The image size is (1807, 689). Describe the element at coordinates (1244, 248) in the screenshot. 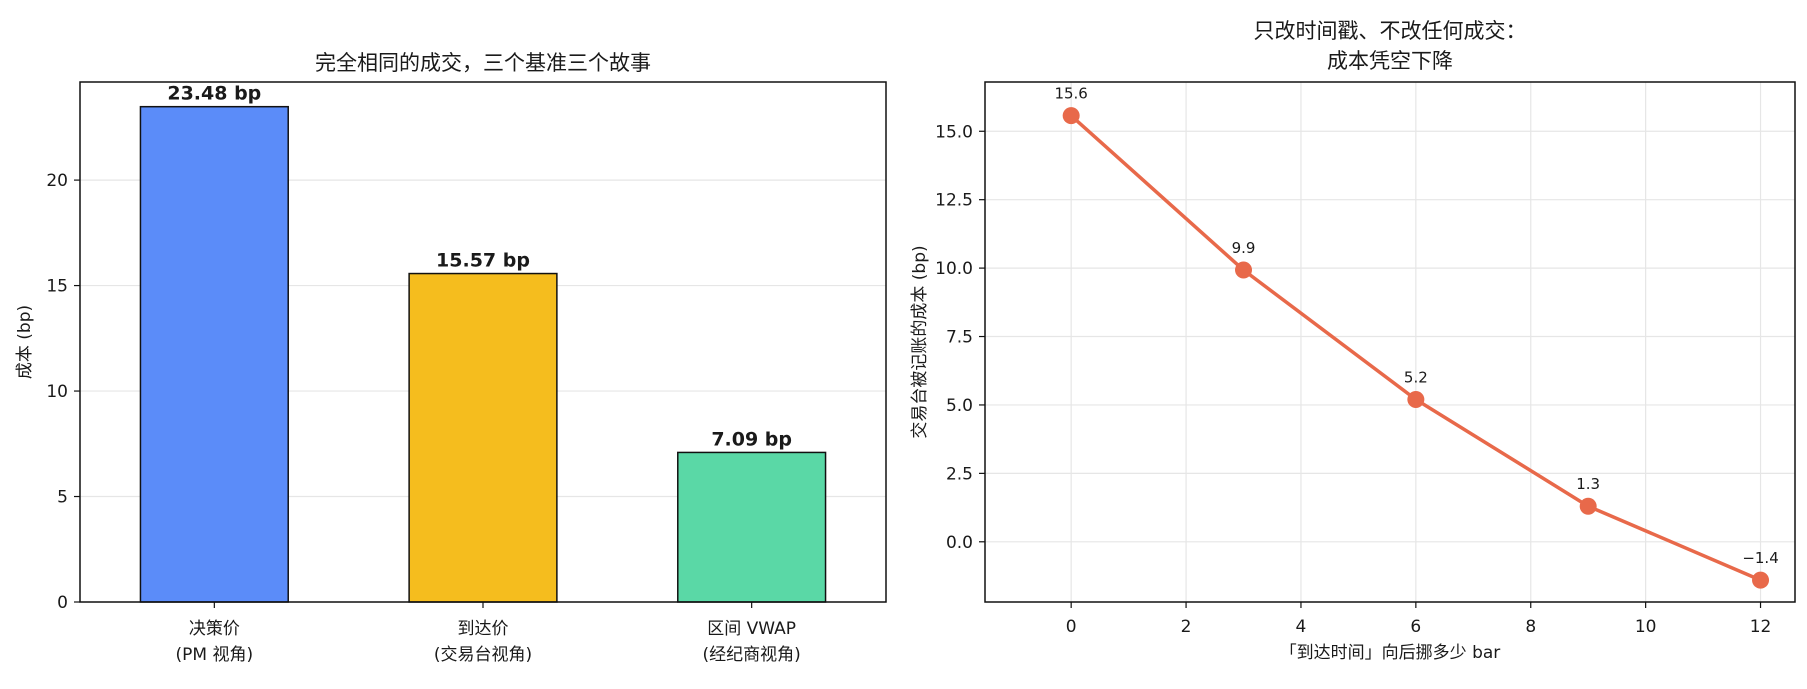

I see `data-point-label: 9.9` at that location.